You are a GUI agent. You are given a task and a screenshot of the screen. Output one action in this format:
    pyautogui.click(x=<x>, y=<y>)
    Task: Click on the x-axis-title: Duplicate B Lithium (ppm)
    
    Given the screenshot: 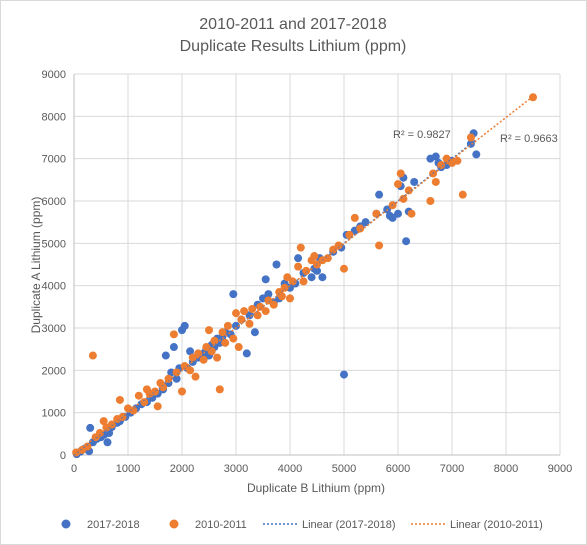 What is the action you would take?
    pyautogui.click(x=316, y=488)
    